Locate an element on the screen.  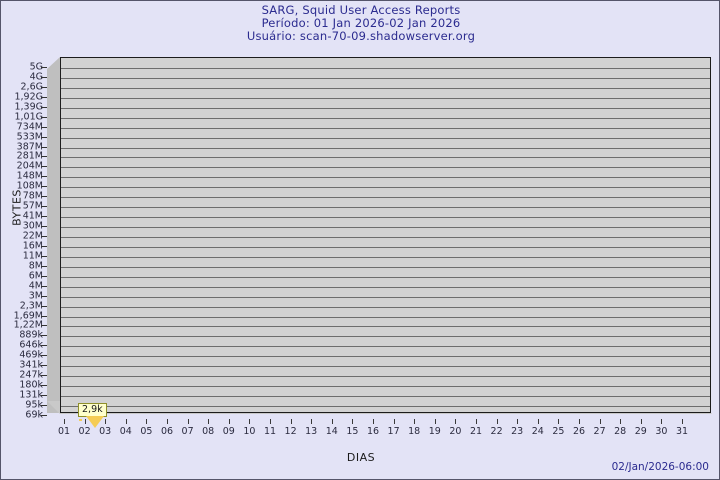
x-axis-tick-label: 27 is located at coordinates (599, 431).